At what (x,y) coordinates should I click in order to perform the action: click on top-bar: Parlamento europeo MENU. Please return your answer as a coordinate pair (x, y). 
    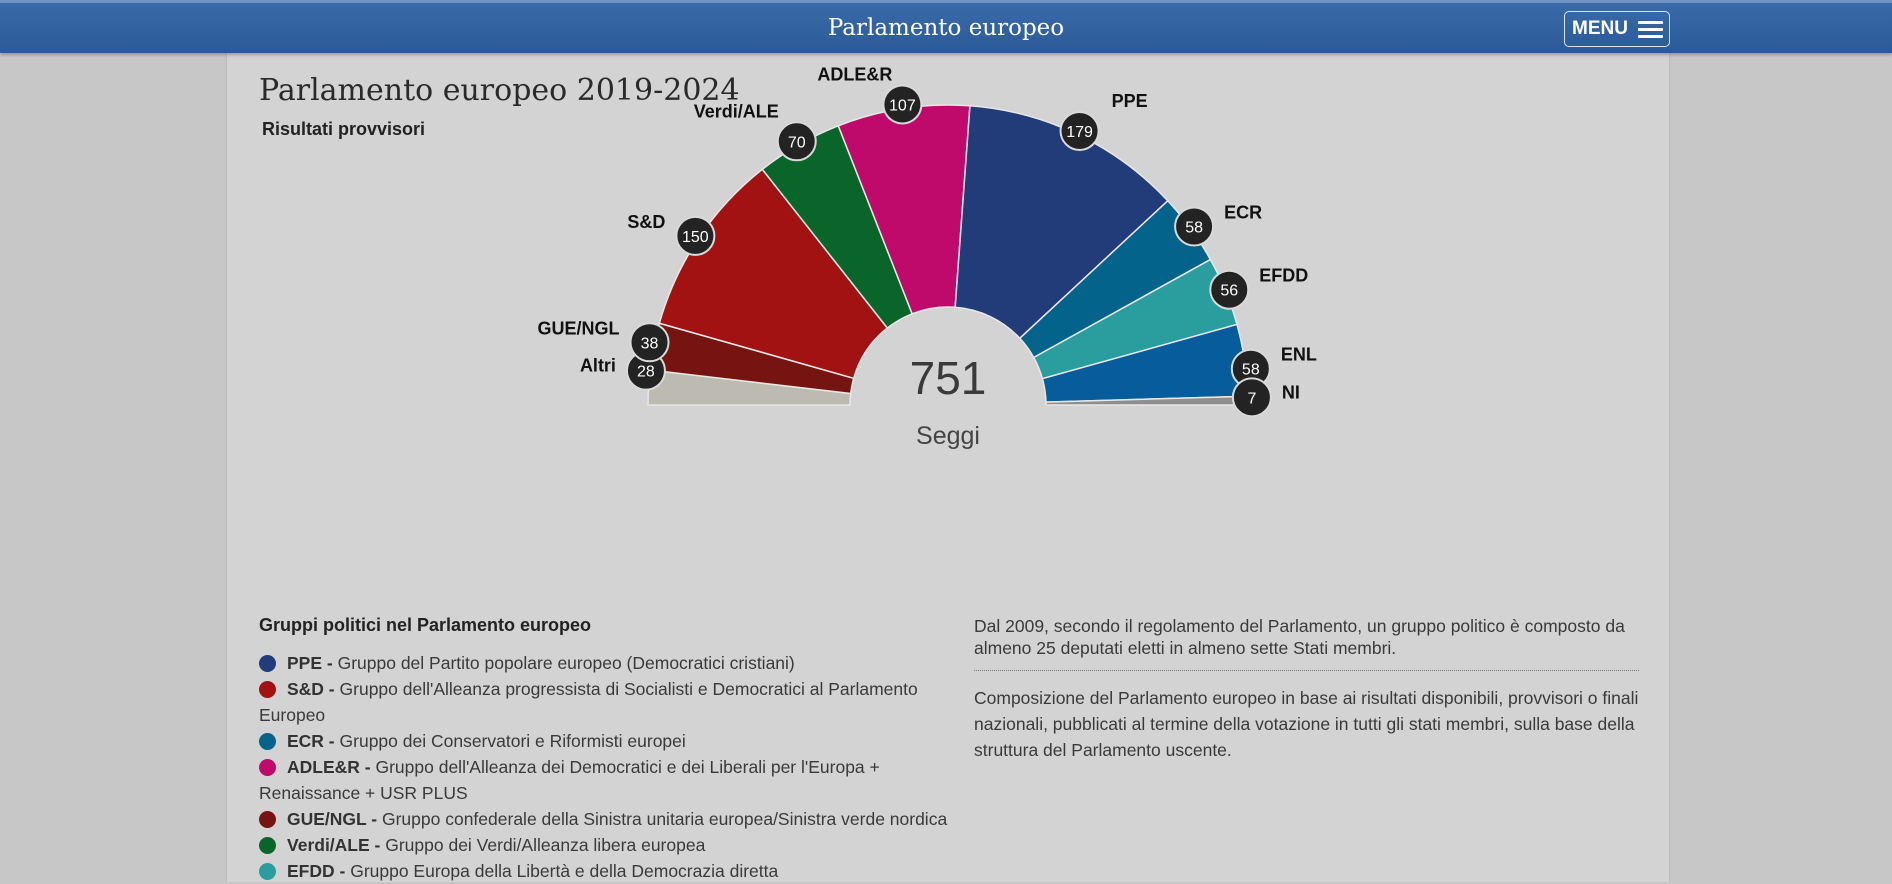
    Looking at the image, I should click on (946, 26).